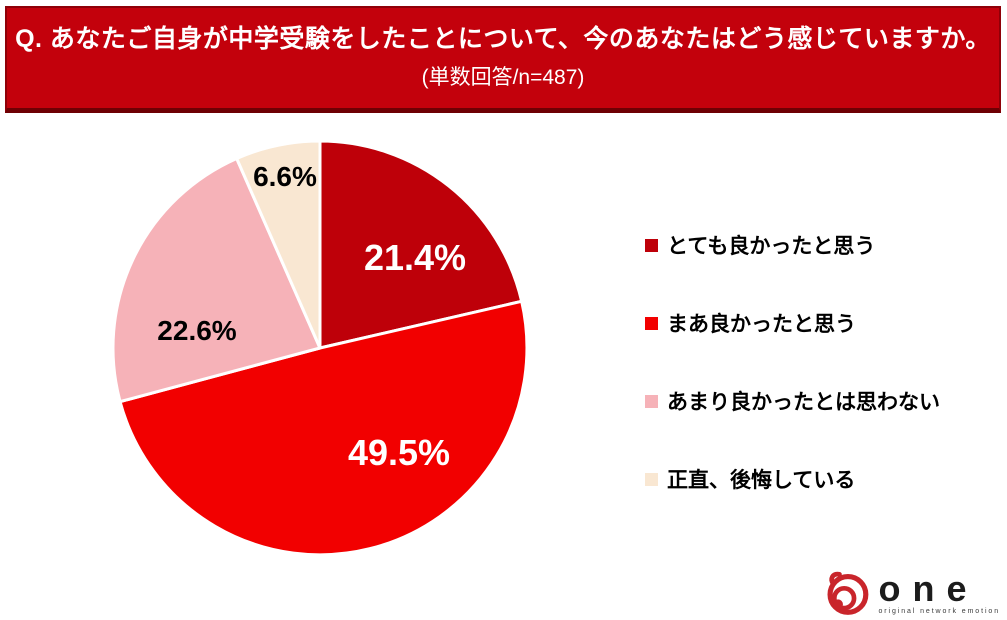  I want to click on brand-text: one original network emotion, so click(939, 591).